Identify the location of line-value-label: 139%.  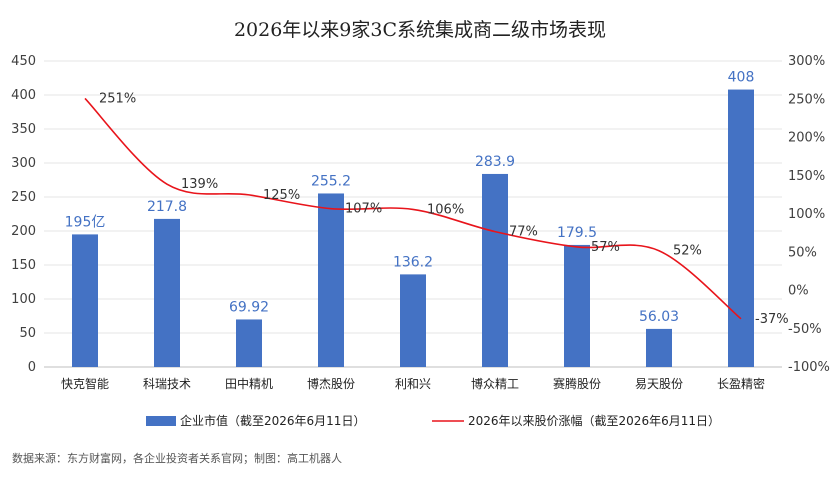
(199, 184).